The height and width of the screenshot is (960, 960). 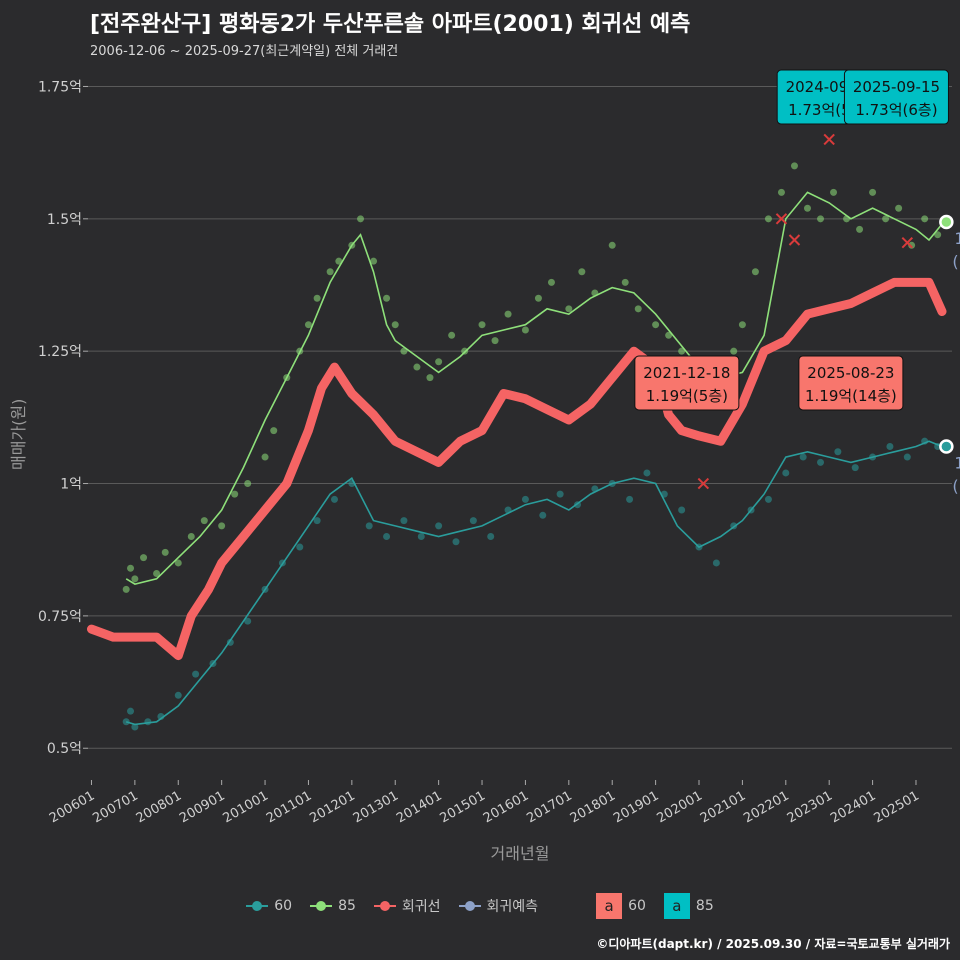 What do you see at coordinates (283, 906) in the screenshot?
I see `legend-label-60: 60` at bounding box center [283, 906].